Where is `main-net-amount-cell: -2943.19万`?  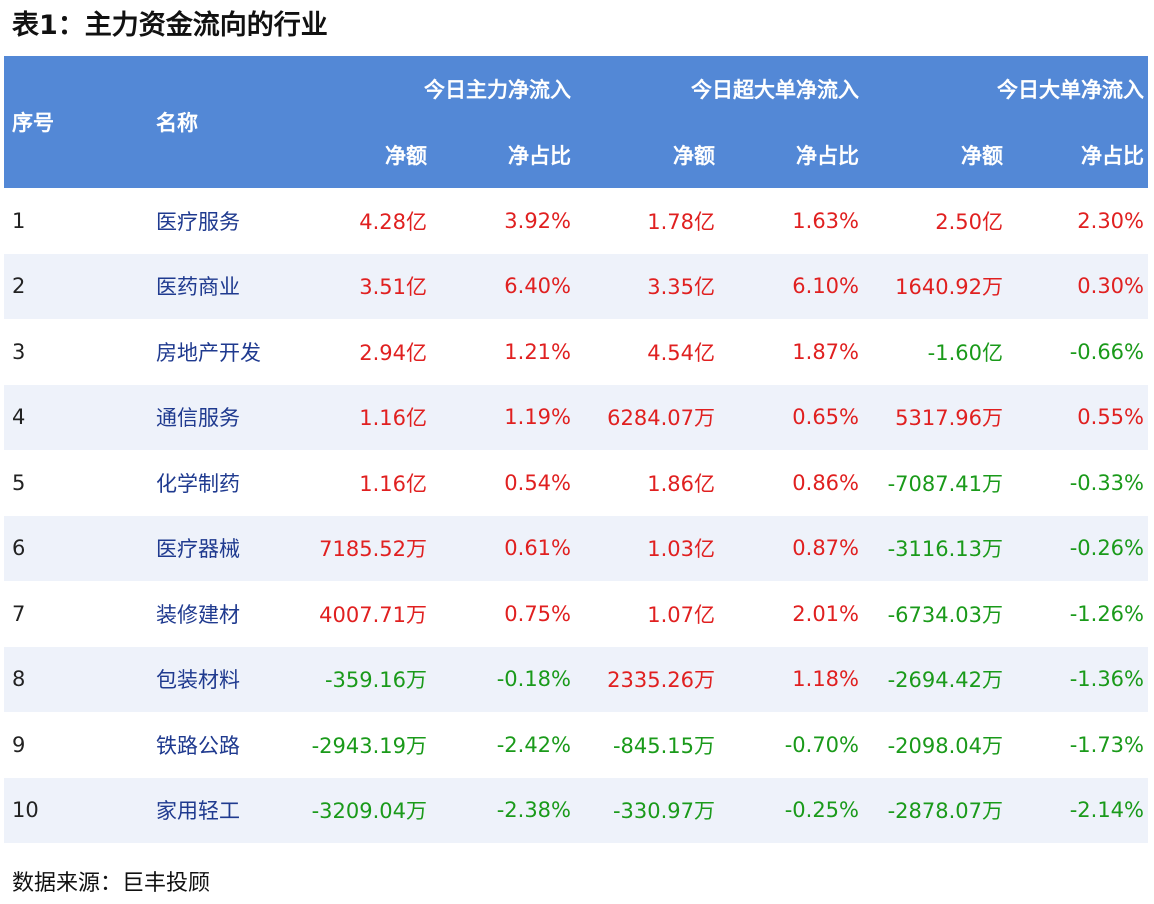
main-net-amount-cell: -2943.19万 is located at coordinates (357, 745).